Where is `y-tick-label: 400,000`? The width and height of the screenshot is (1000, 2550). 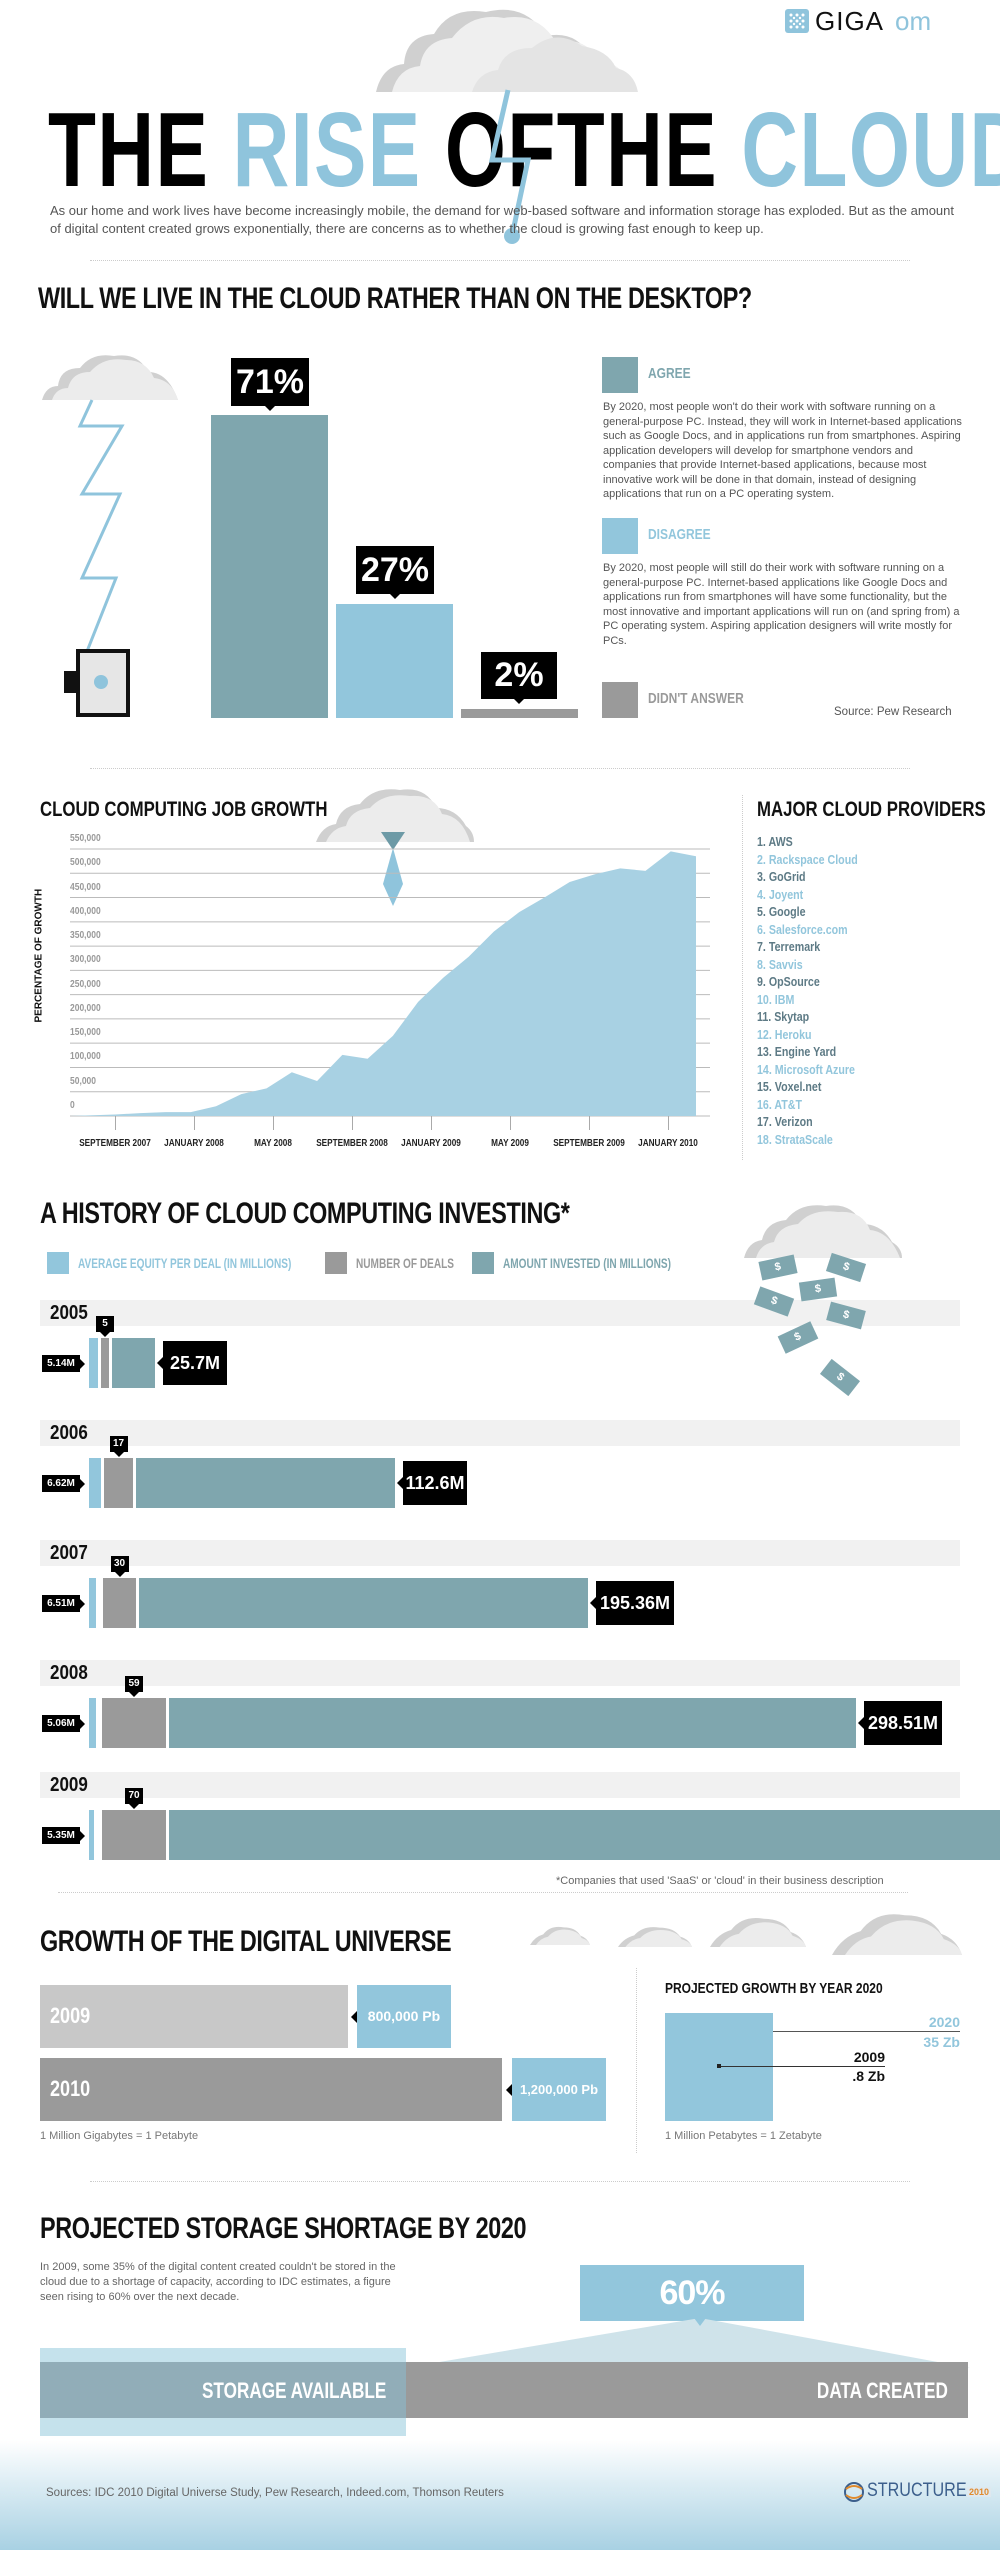
y-tick-label: 400,000 is located at coordinates (85, 911).